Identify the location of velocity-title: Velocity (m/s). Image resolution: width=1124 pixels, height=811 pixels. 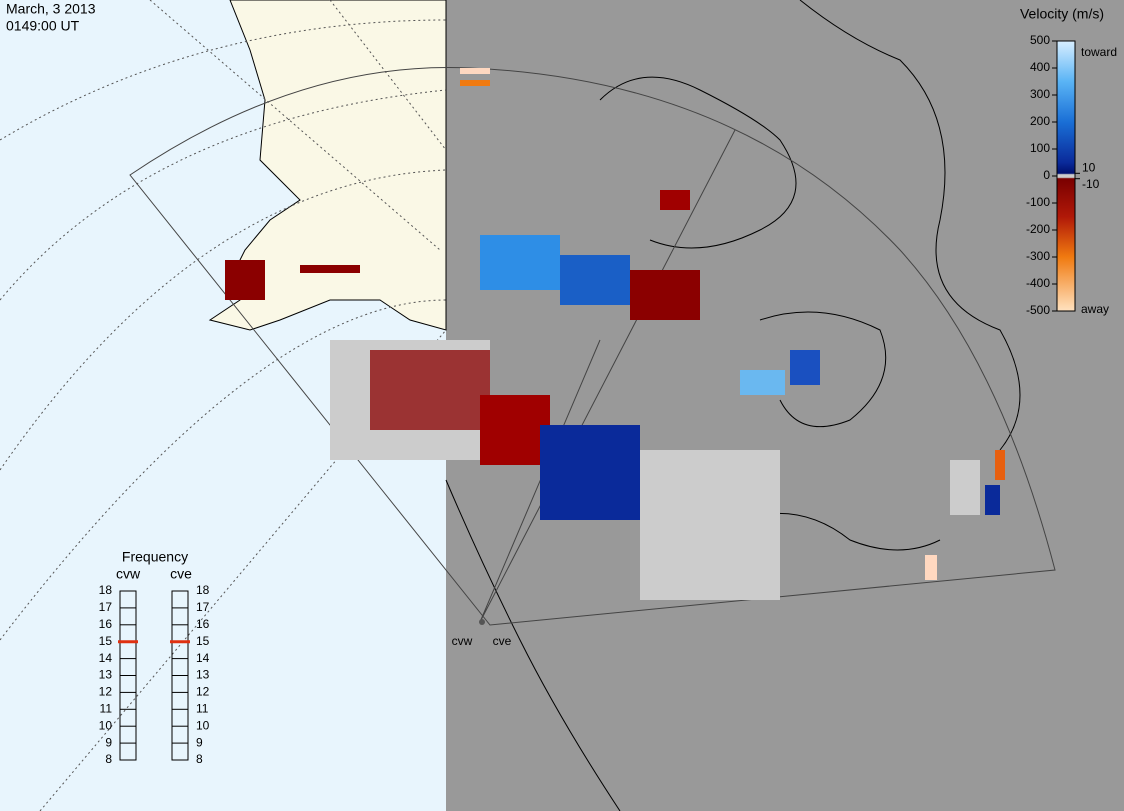
(1062, 14).